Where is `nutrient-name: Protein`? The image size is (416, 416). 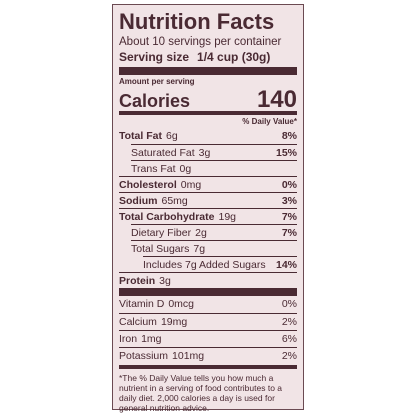 nutrient-name: Protein is located at coordinates (137, 281).